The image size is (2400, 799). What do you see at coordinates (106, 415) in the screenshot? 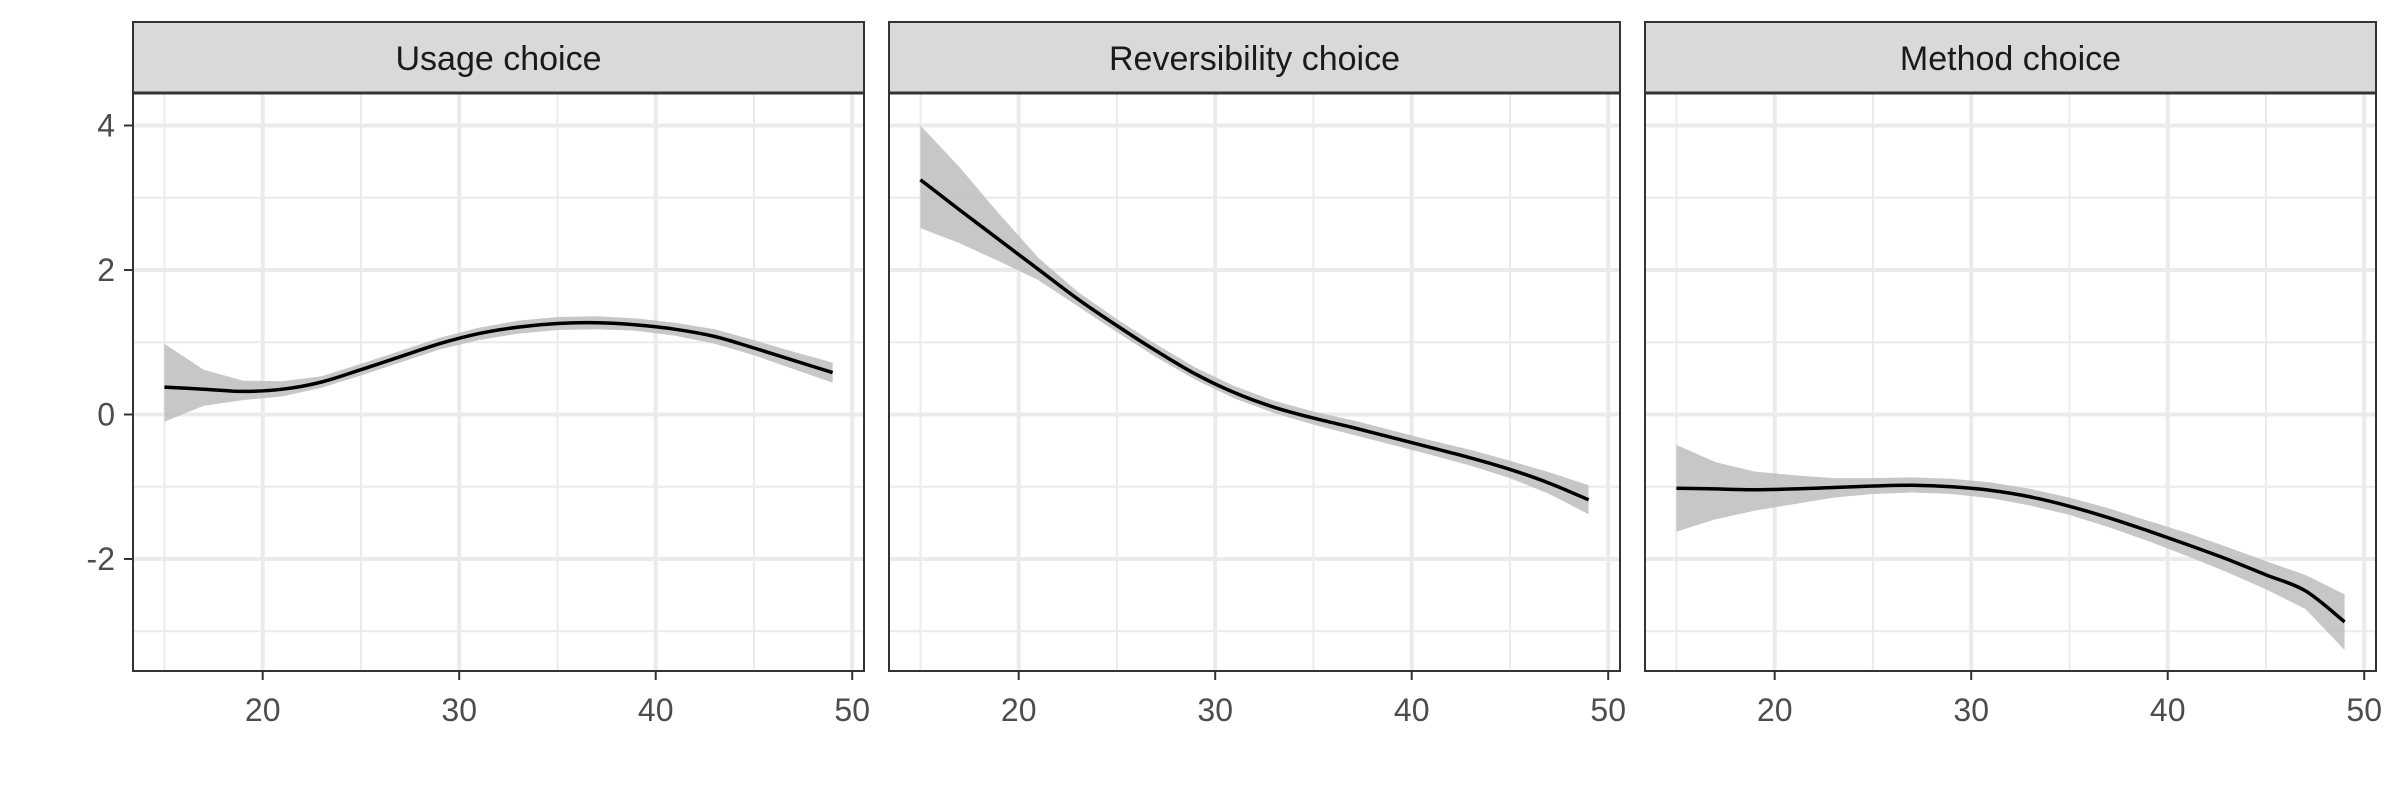
I see `y-tick-label: 0` at bounding box center [106, 415].